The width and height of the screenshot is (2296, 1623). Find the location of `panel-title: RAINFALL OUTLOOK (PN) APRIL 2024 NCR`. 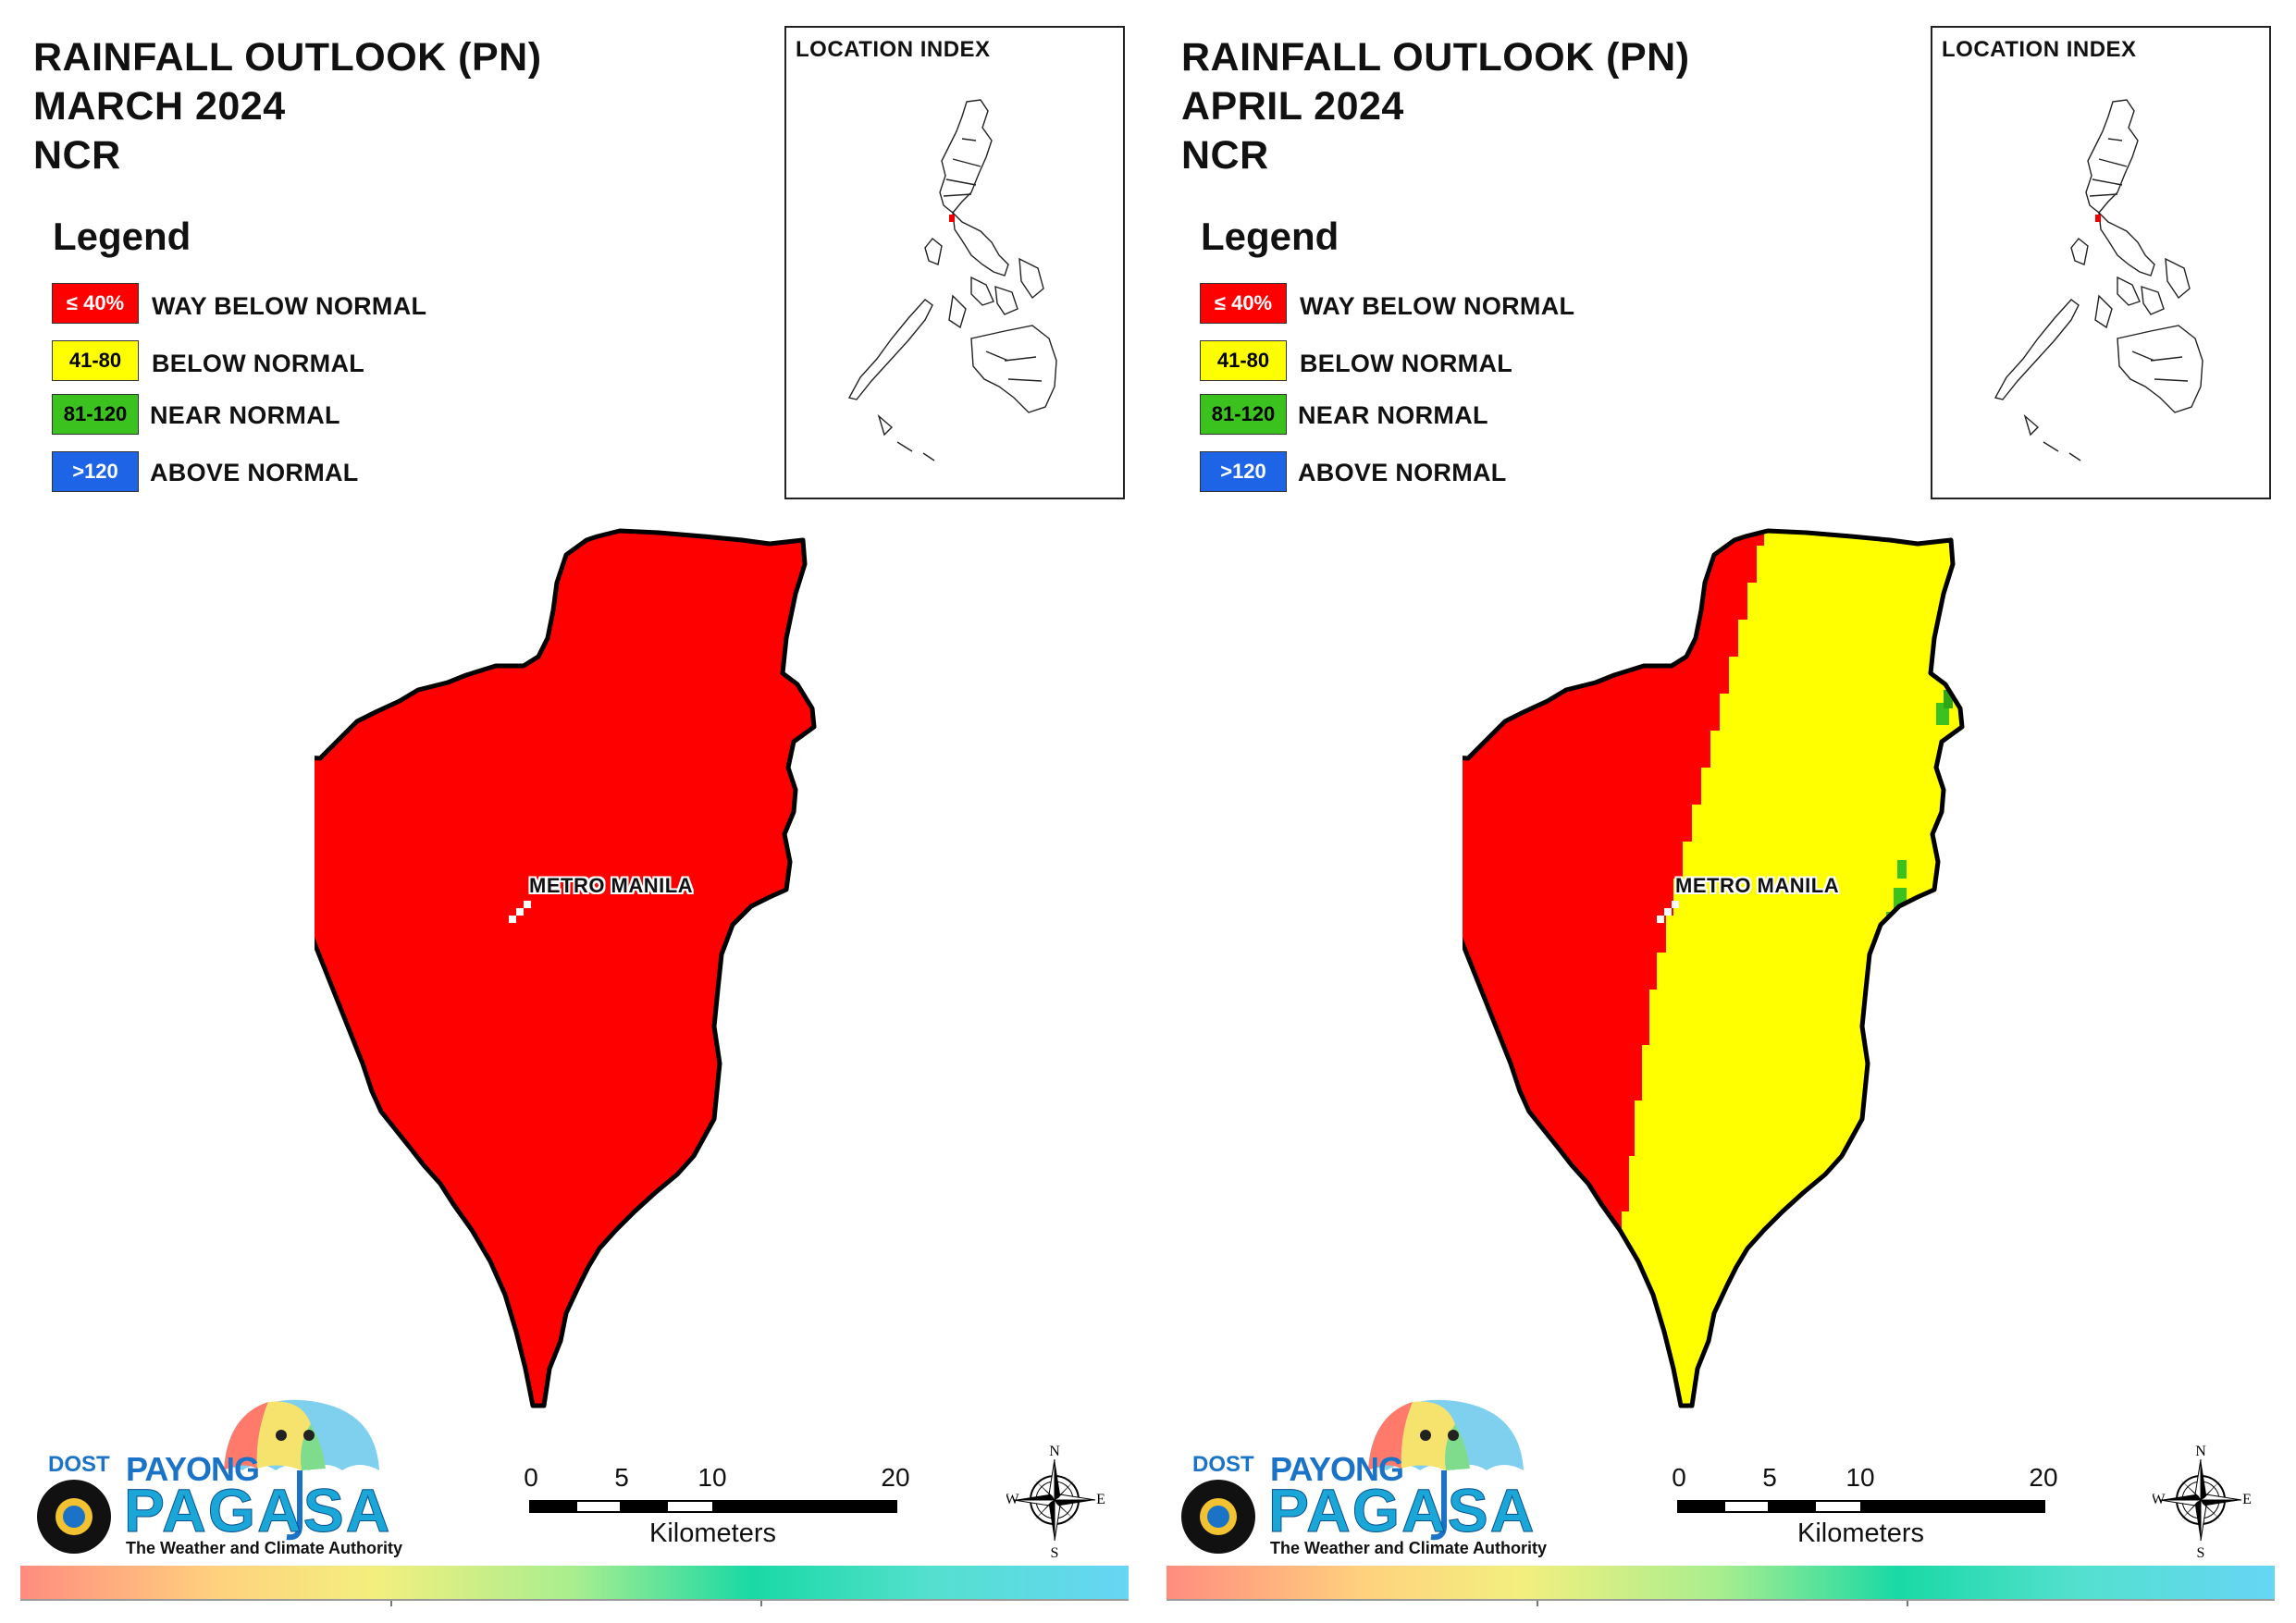

panel-title: RAINFALL OUTLOOK (PN) APRIL 2024 NCR is located at coordinates (1435, 106).